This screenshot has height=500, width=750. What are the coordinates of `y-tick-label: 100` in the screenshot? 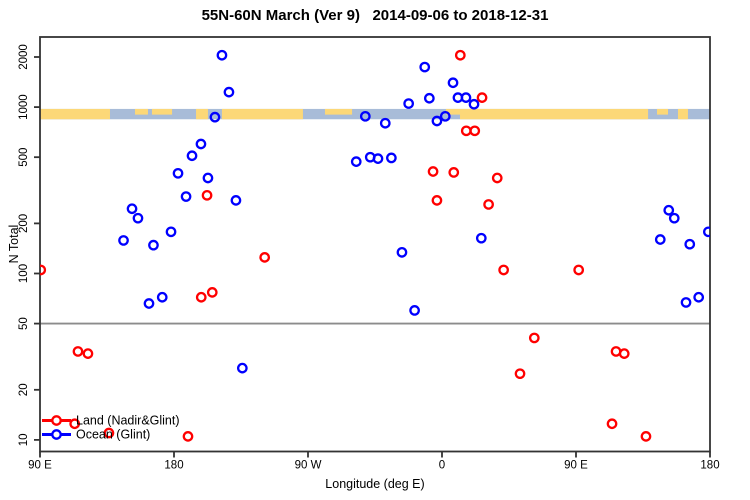 It's located at (24, 273).